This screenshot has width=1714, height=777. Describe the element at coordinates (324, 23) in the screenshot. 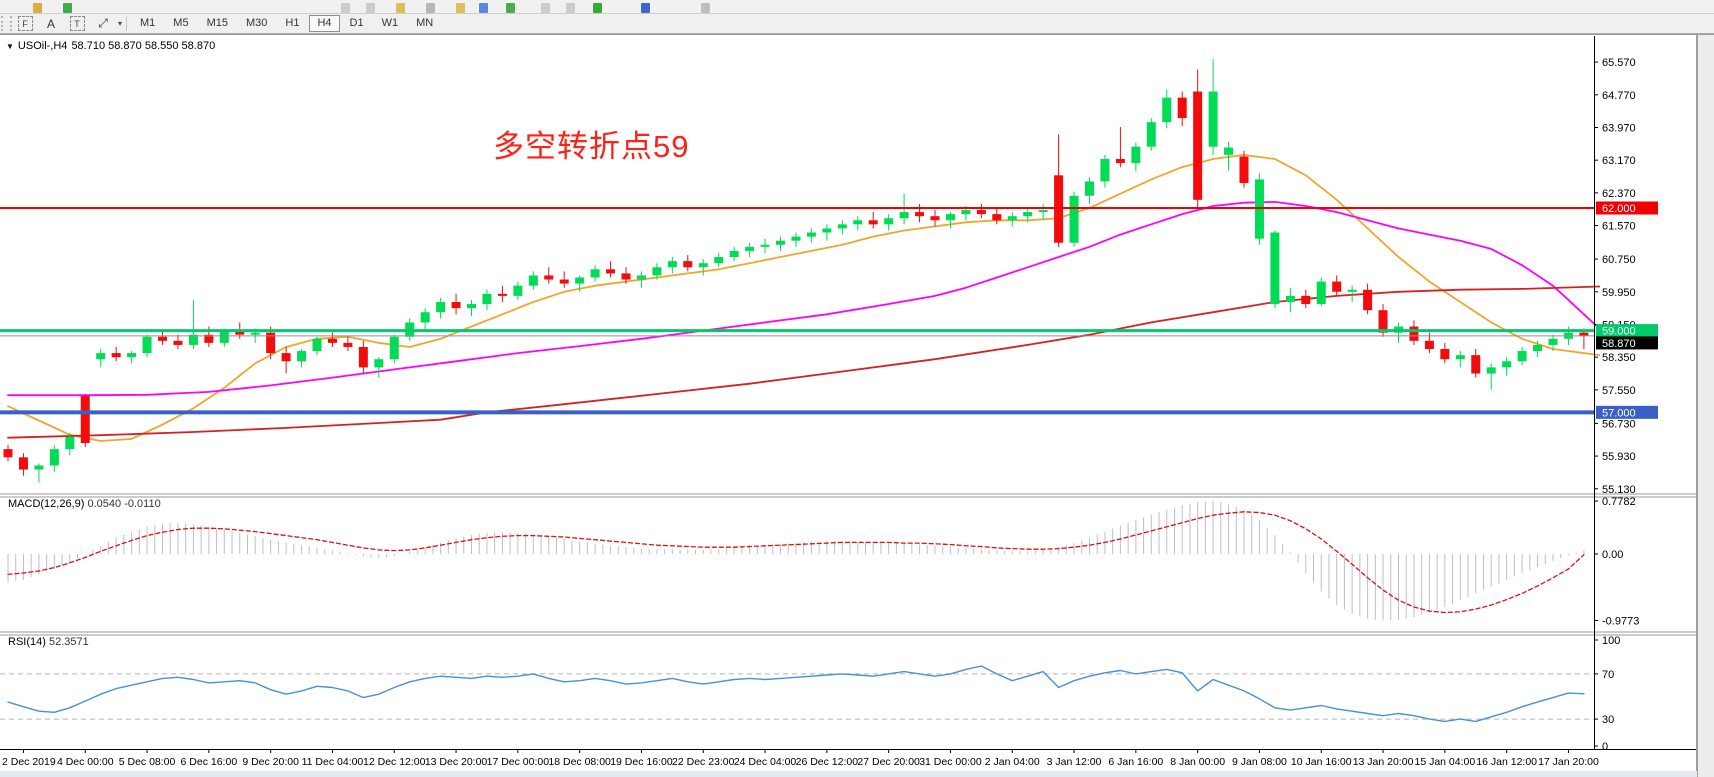

I see `timeframe-button-h4: H4` at that location.